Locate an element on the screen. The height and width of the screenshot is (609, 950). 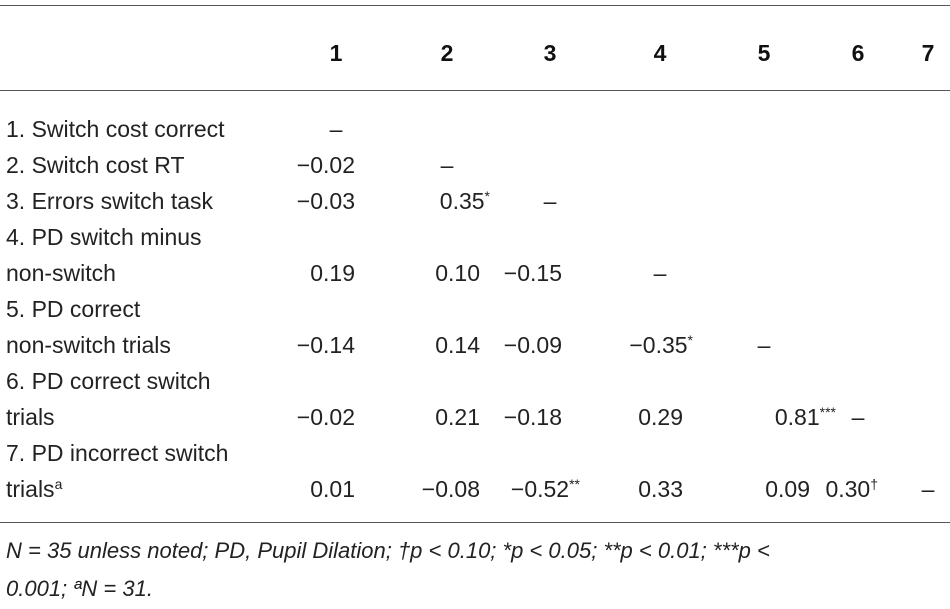
cell-r4-c4: – is located at coordinates (660, 273).